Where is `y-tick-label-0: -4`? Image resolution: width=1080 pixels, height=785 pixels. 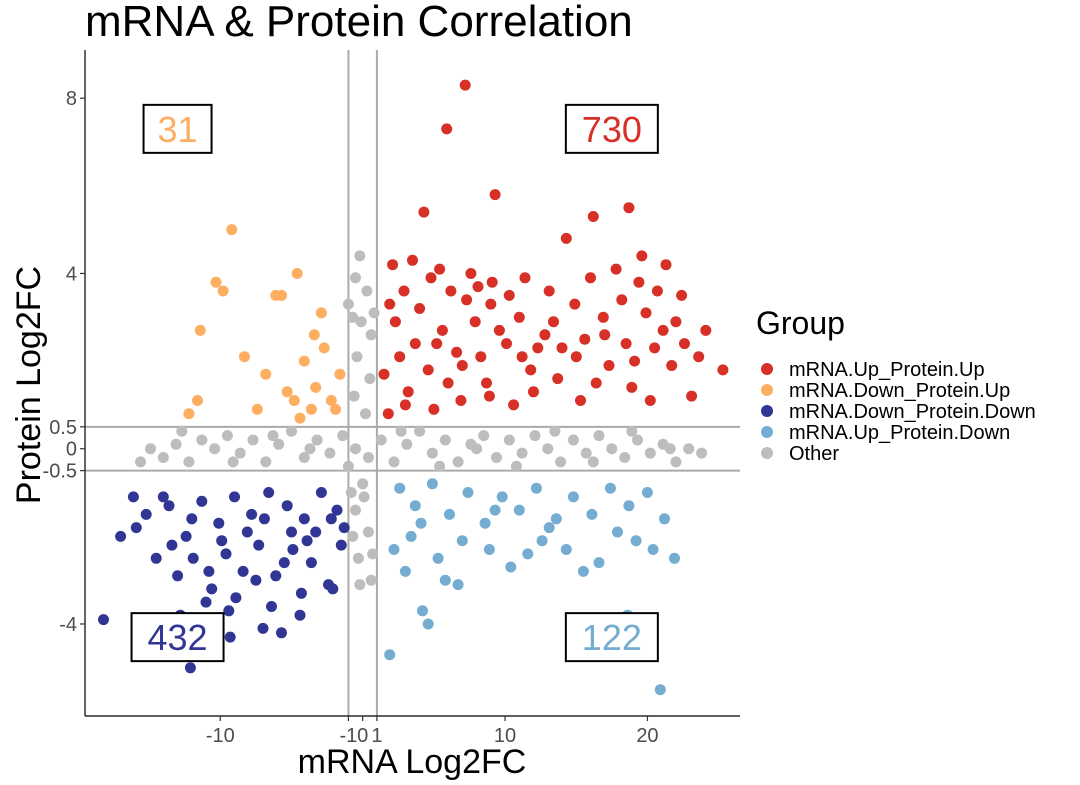
y-tick-label-0: -4 is located at coordinates (68, 625).